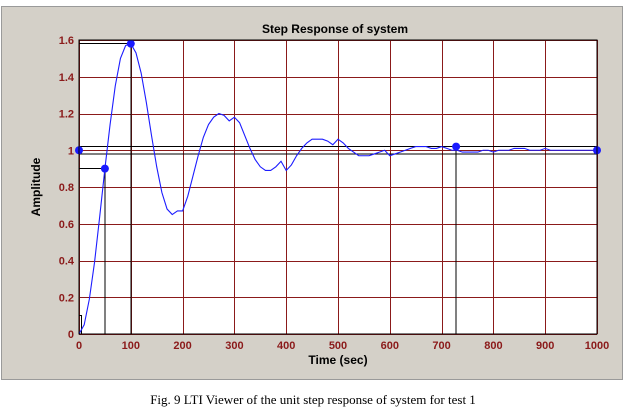 Image resolution: width=626 pixels, height=408 pixels. What do you see at coordinates (66, 225) in the screenshot?
I see `y-tick-label-3: 0.6` at bounding box center [66, 225].